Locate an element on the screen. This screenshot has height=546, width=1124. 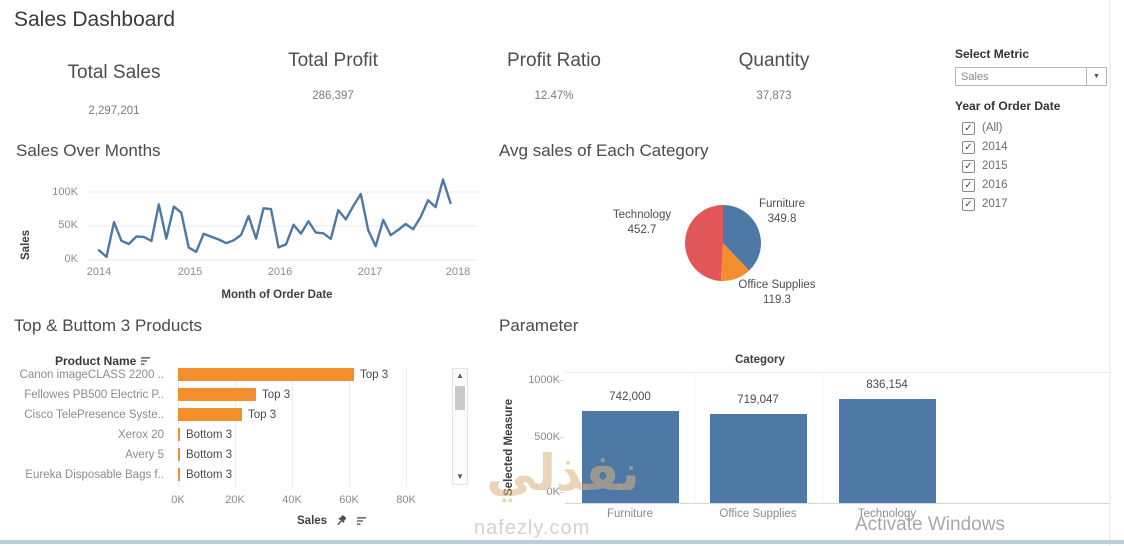
pie-slice-label: Furniture is located at coordinates (782, 204).